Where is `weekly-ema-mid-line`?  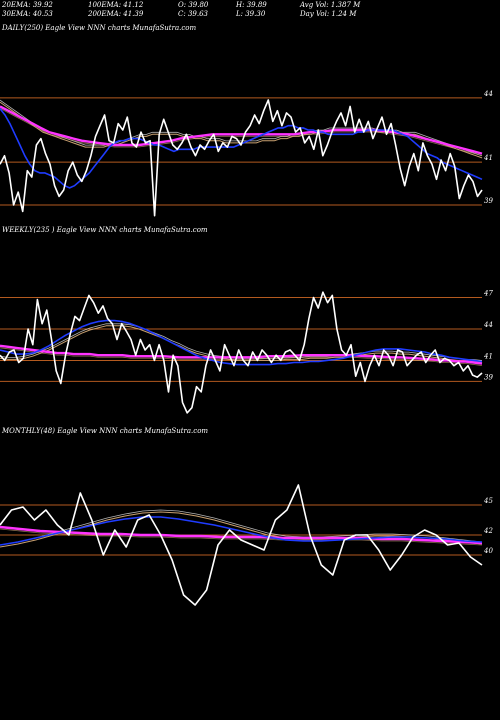
weekly-ema-mid-line is located at coordinates (241, 344).